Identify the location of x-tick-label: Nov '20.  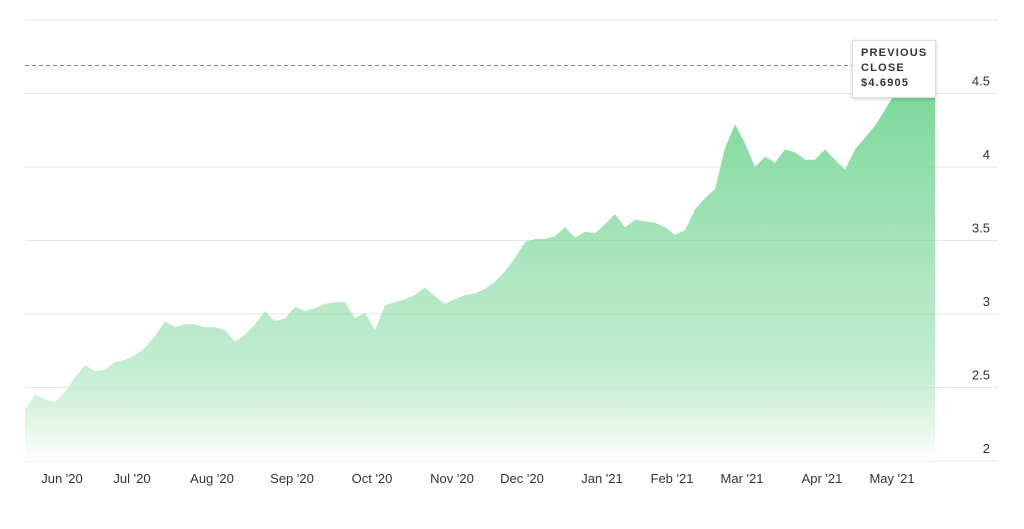
(452, 478).